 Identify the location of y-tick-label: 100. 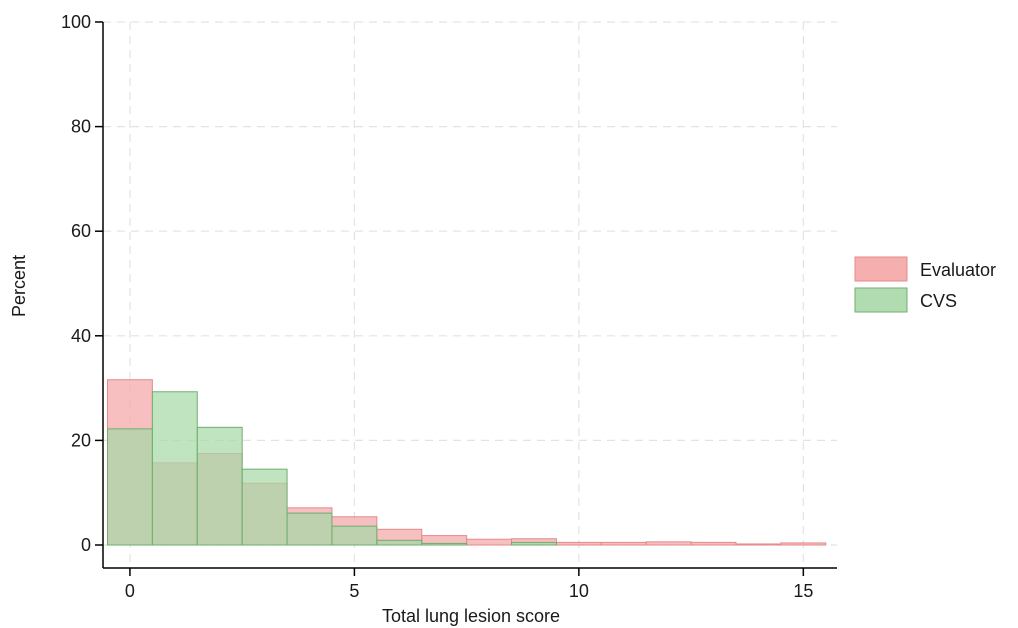
(76, 22).